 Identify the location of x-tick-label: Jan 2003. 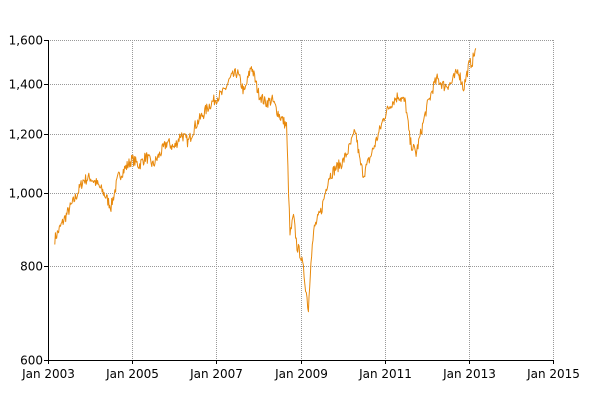
(48, 374).